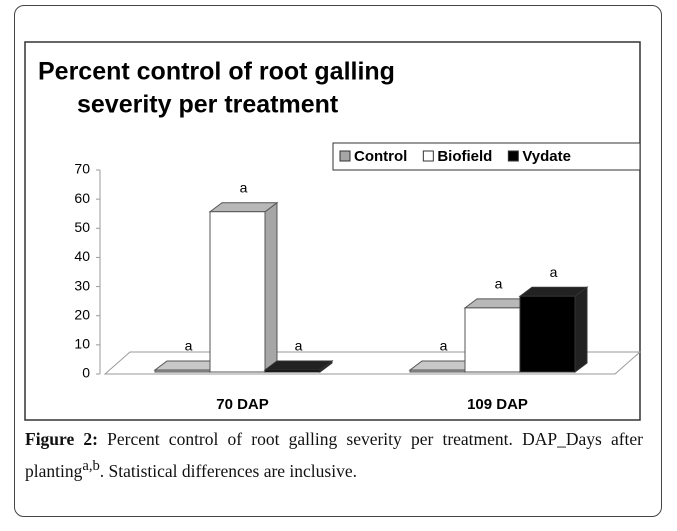  I want to click on legend-label: Biofield, so click(464, 156).